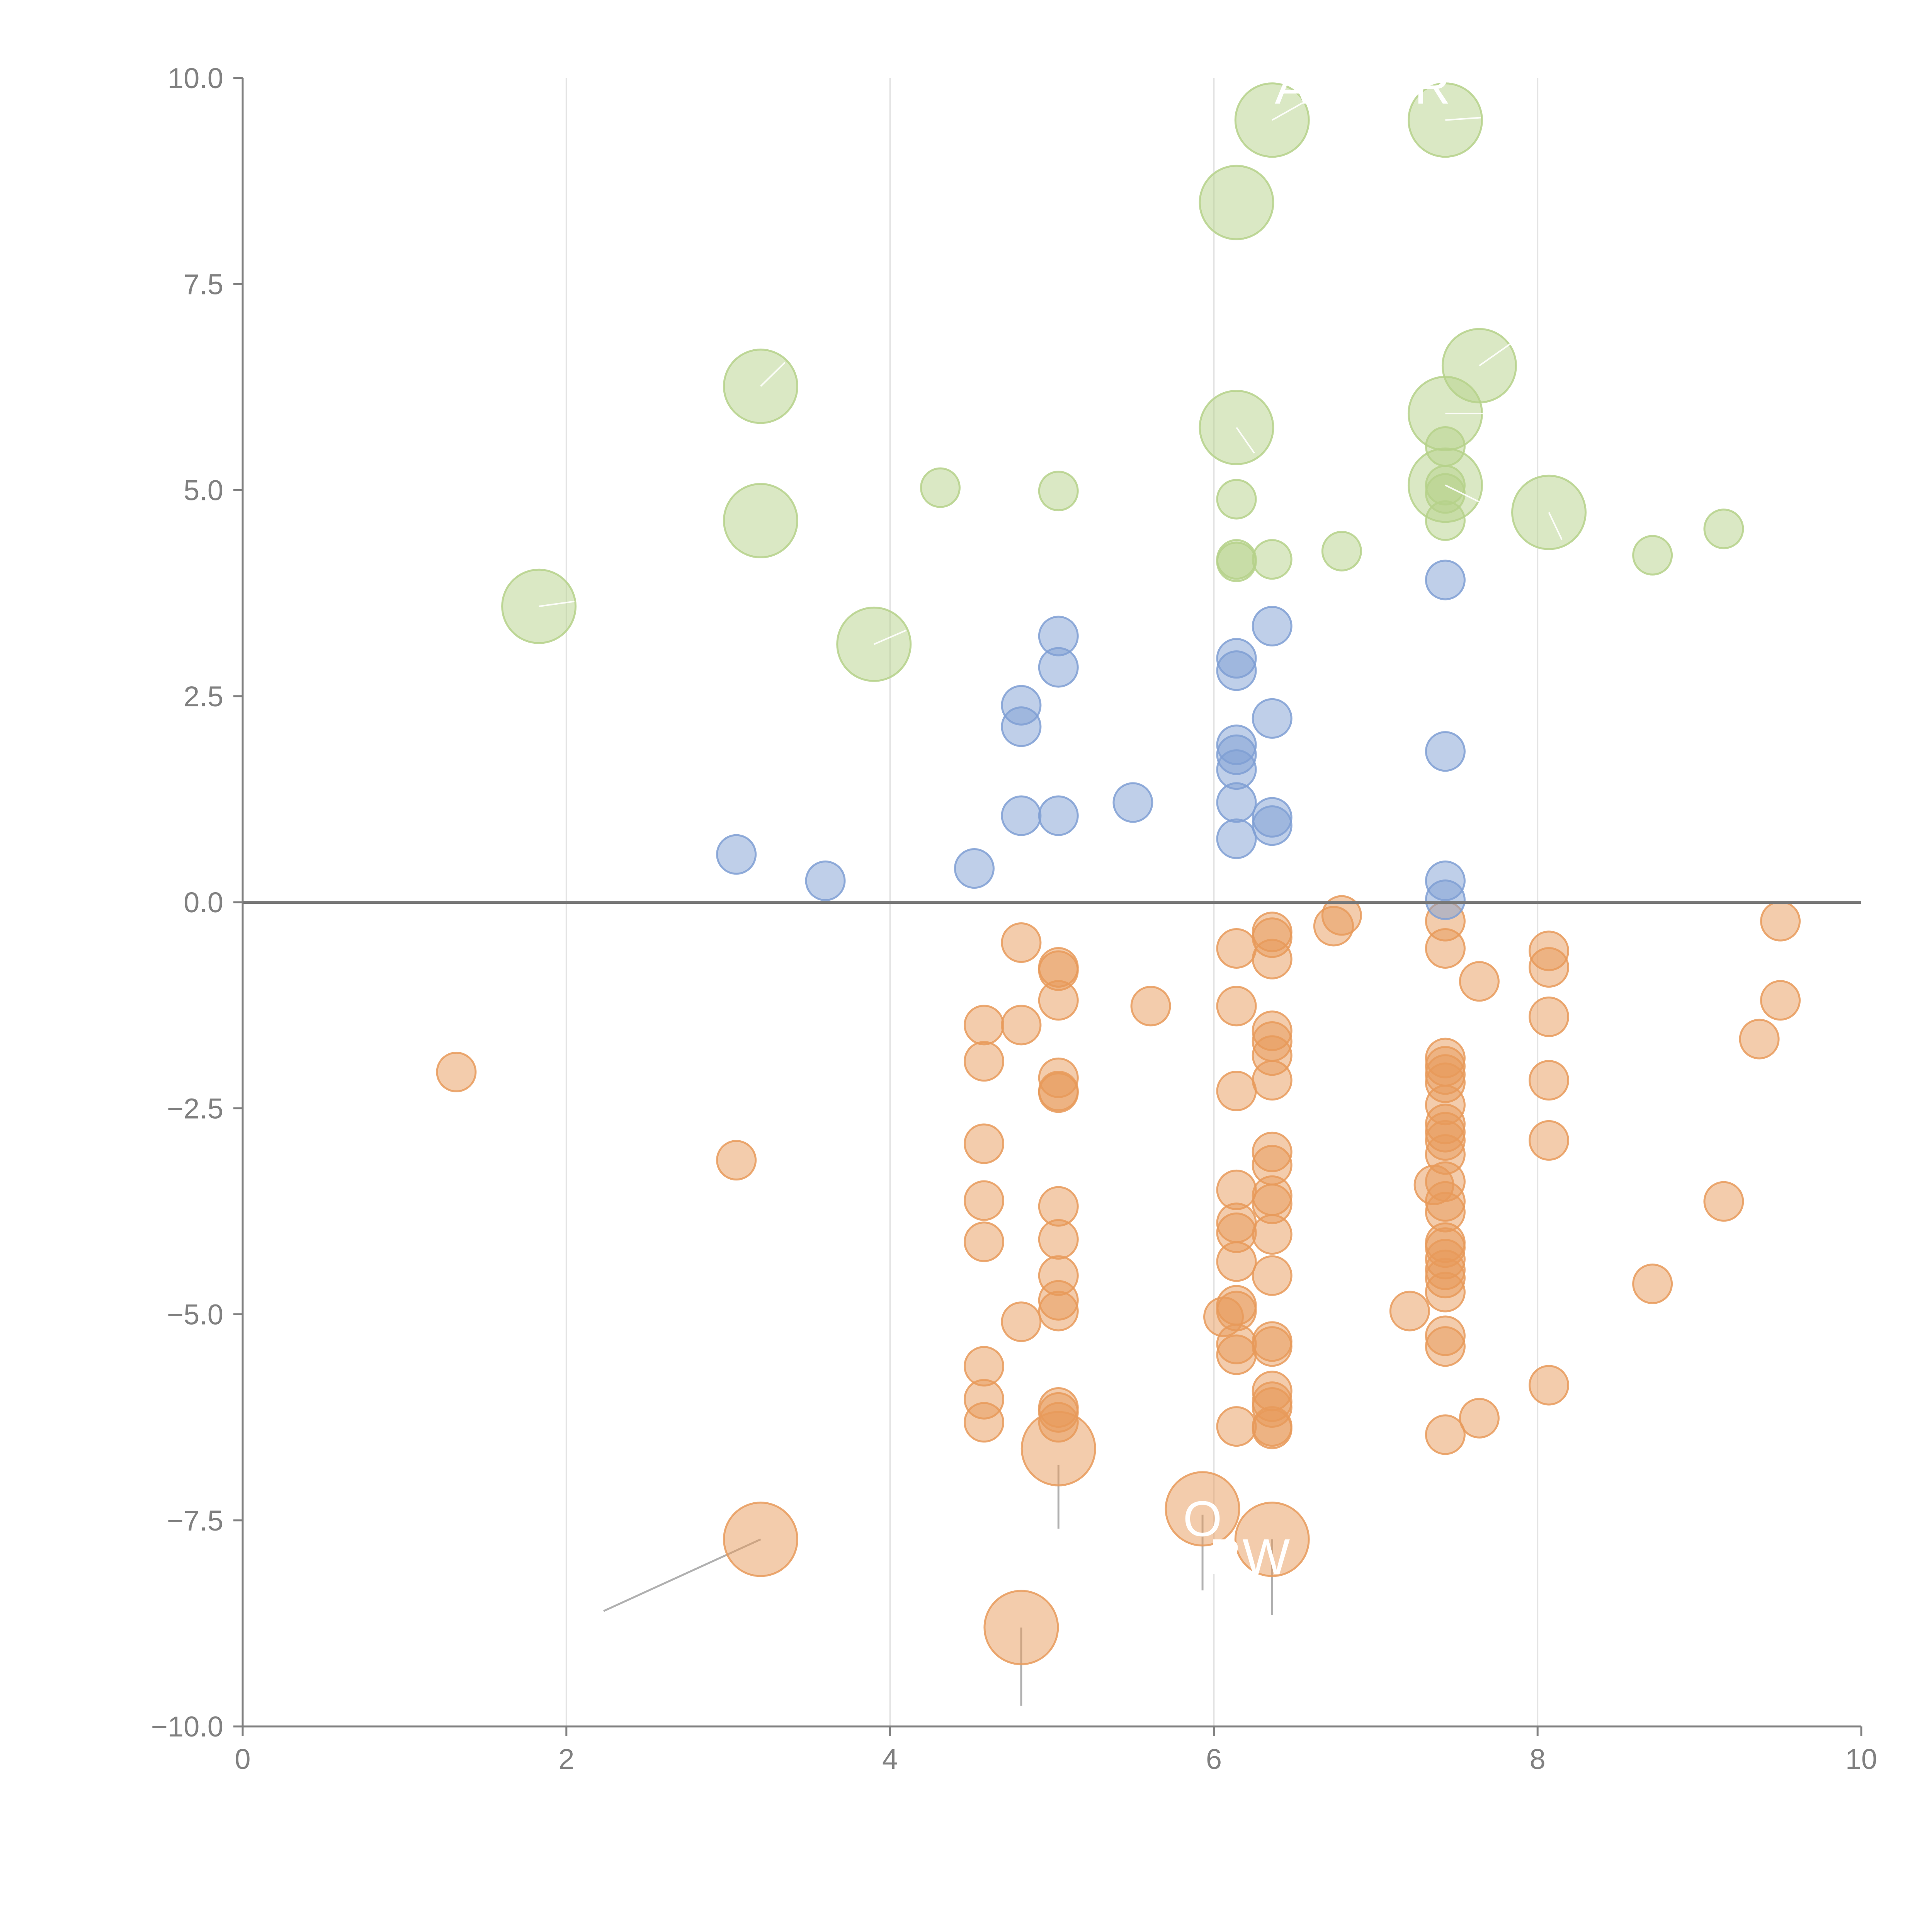 This screenshot has width=1932, height=1932. What do you see at coordinates (195, 1315) in the screenshot?
I see `y-tick-label: −5.0` at bounding box center [195, 1315].